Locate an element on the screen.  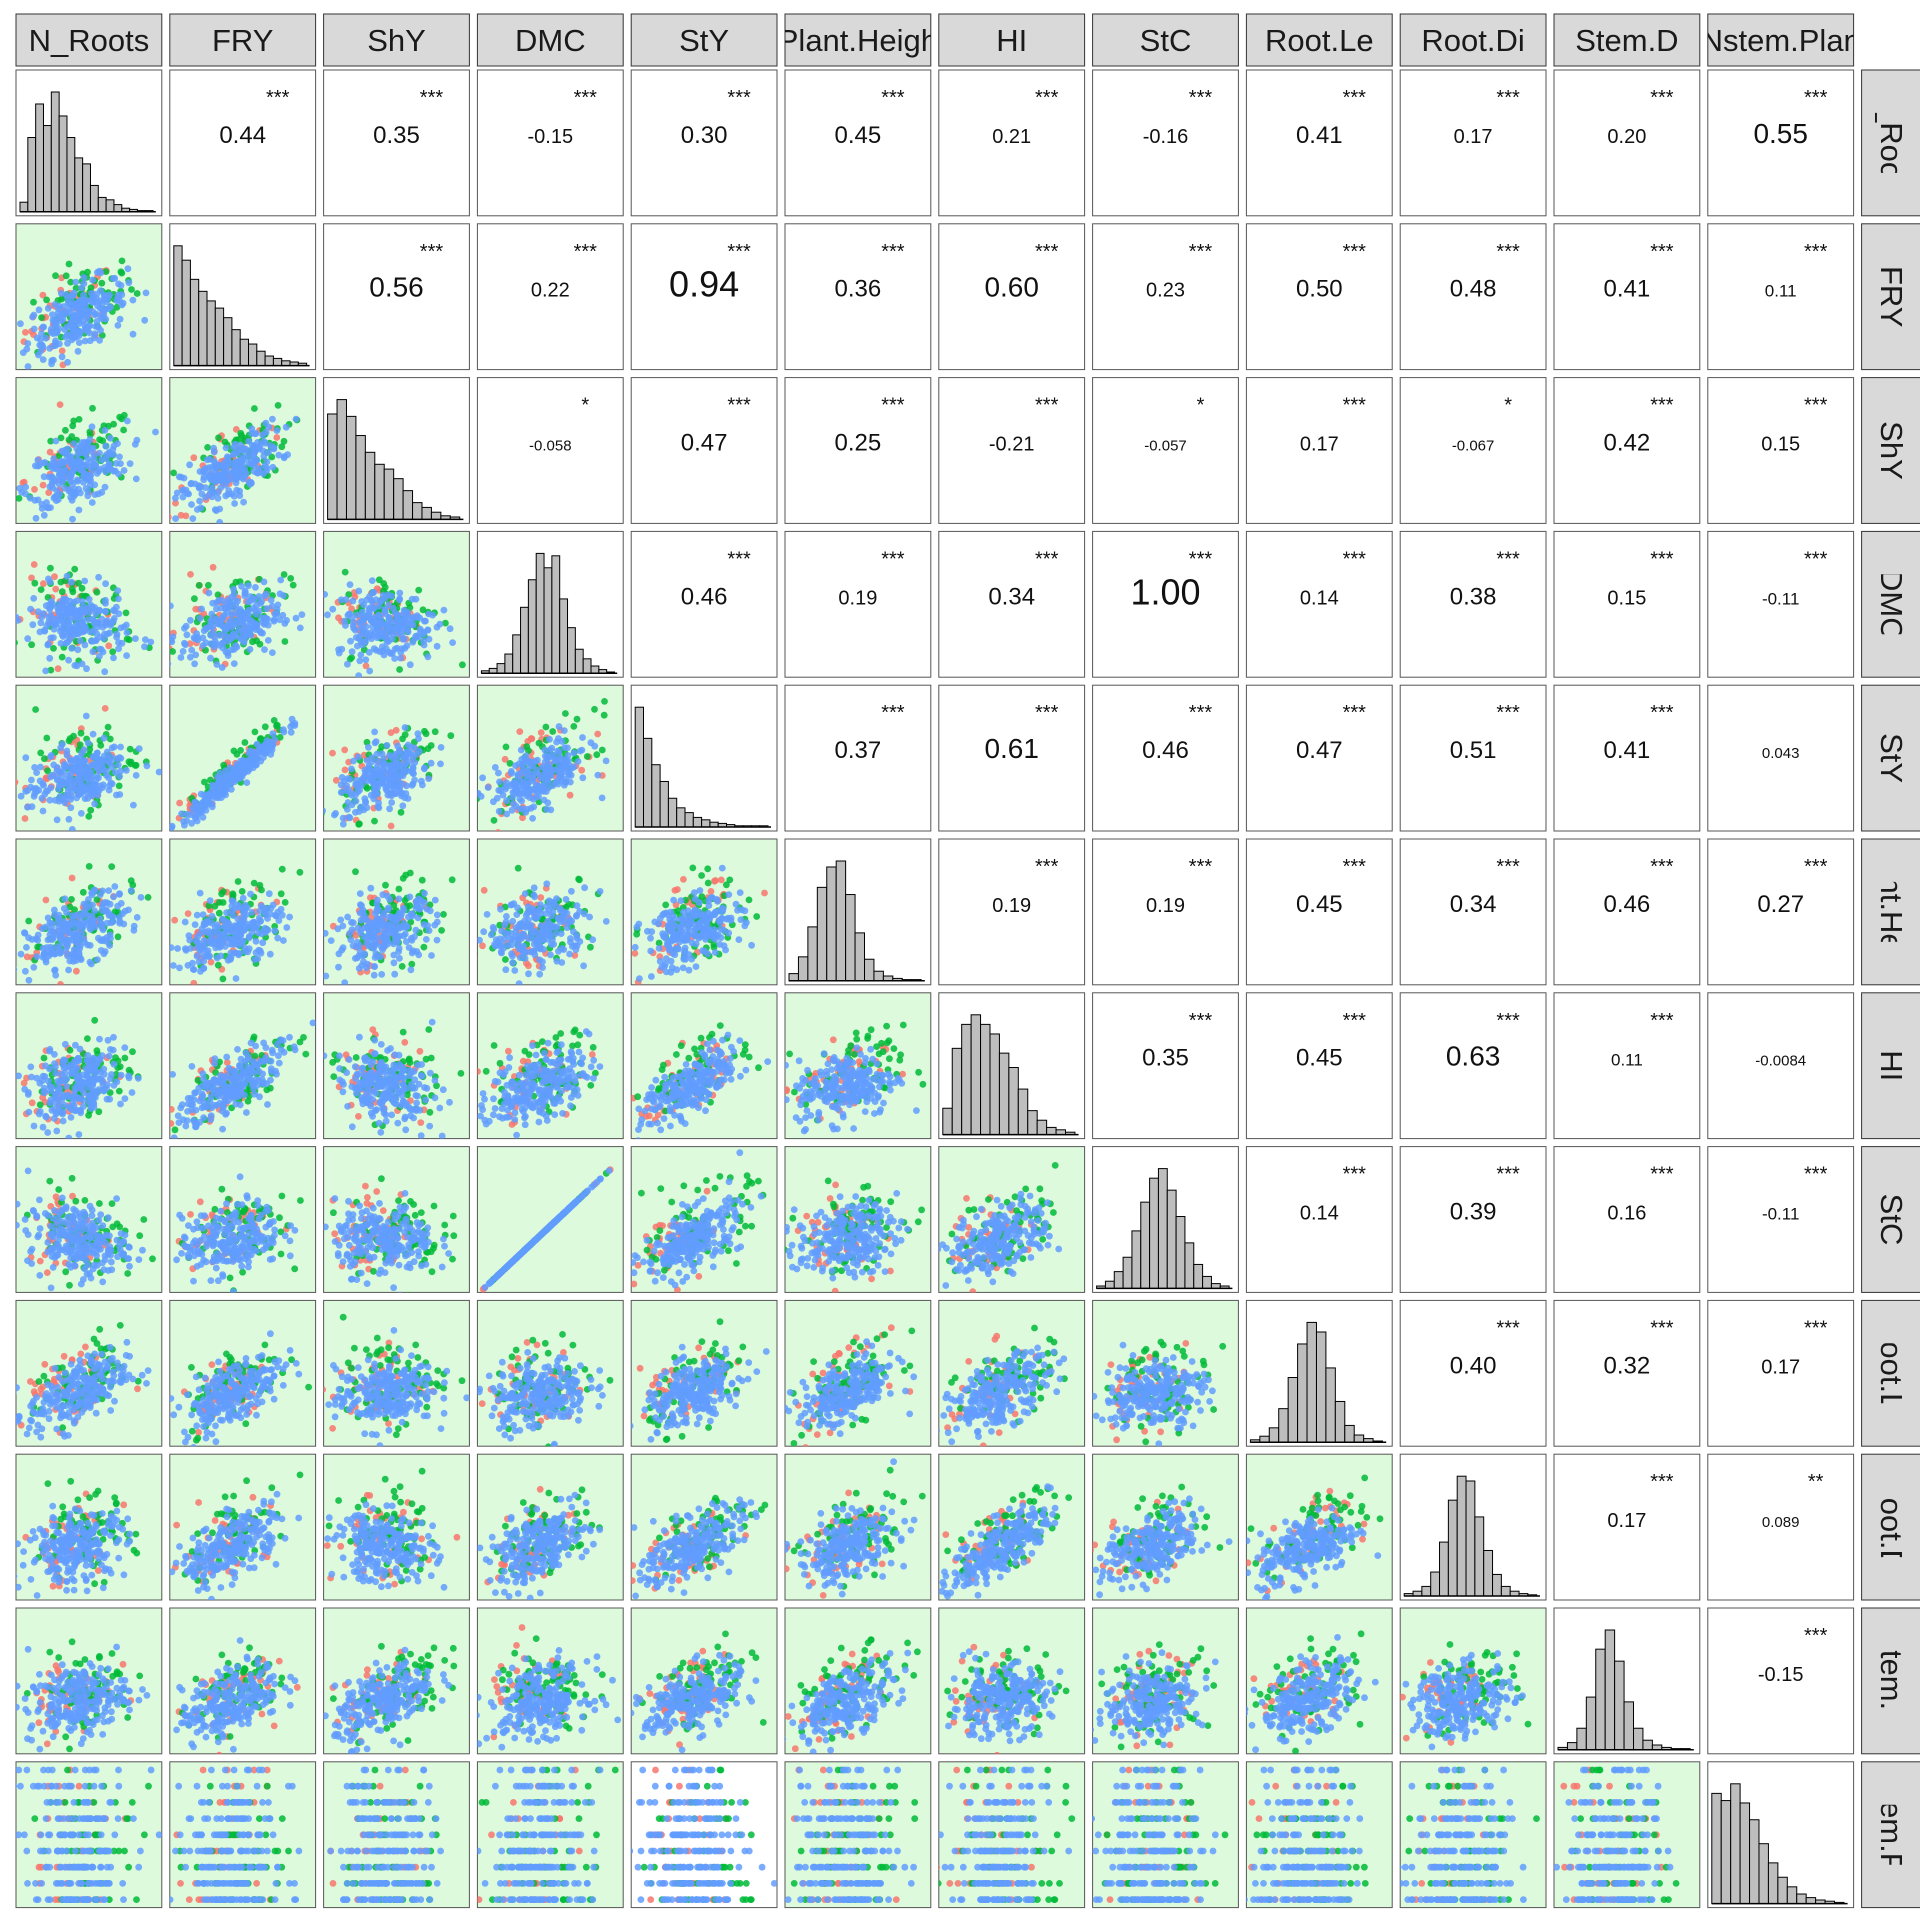
panel-dmc-hi: 0.34*** is located at coordinates (1012, 604).